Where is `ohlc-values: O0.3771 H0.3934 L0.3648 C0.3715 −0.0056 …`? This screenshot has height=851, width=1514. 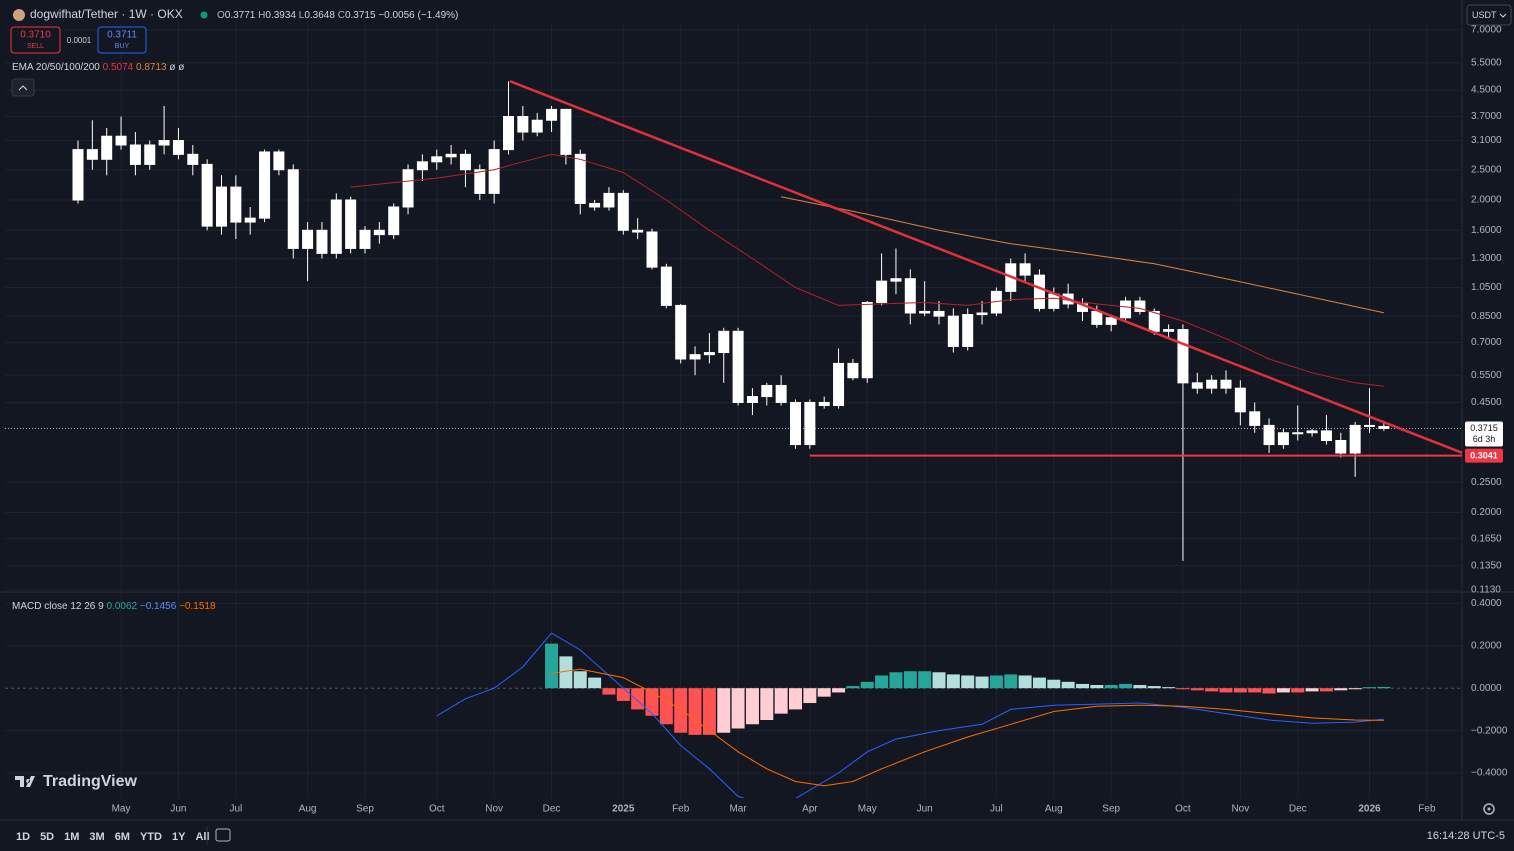 ohlc-values: O0.3771 H0.3934 L0.3648 C0.3715 −0.0056 … is located at coordinates (337, 15).